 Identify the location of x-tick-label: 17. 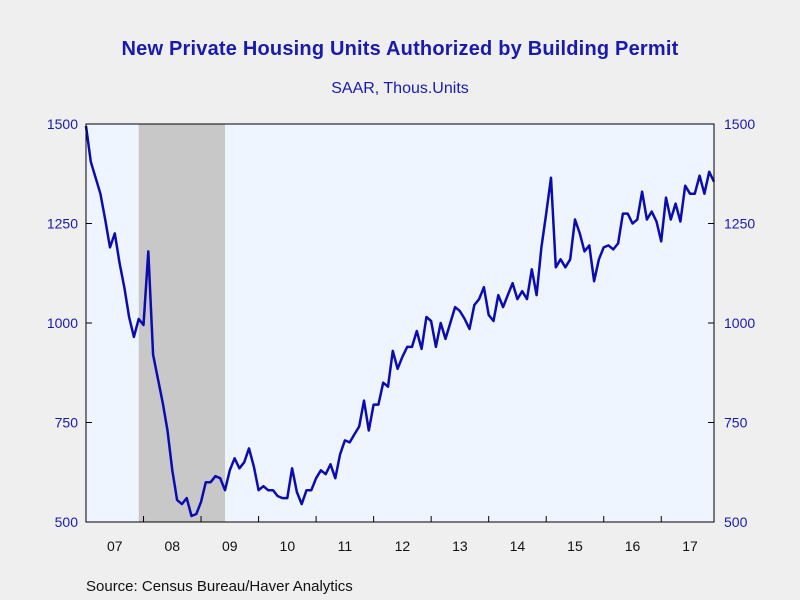
(690, 546).